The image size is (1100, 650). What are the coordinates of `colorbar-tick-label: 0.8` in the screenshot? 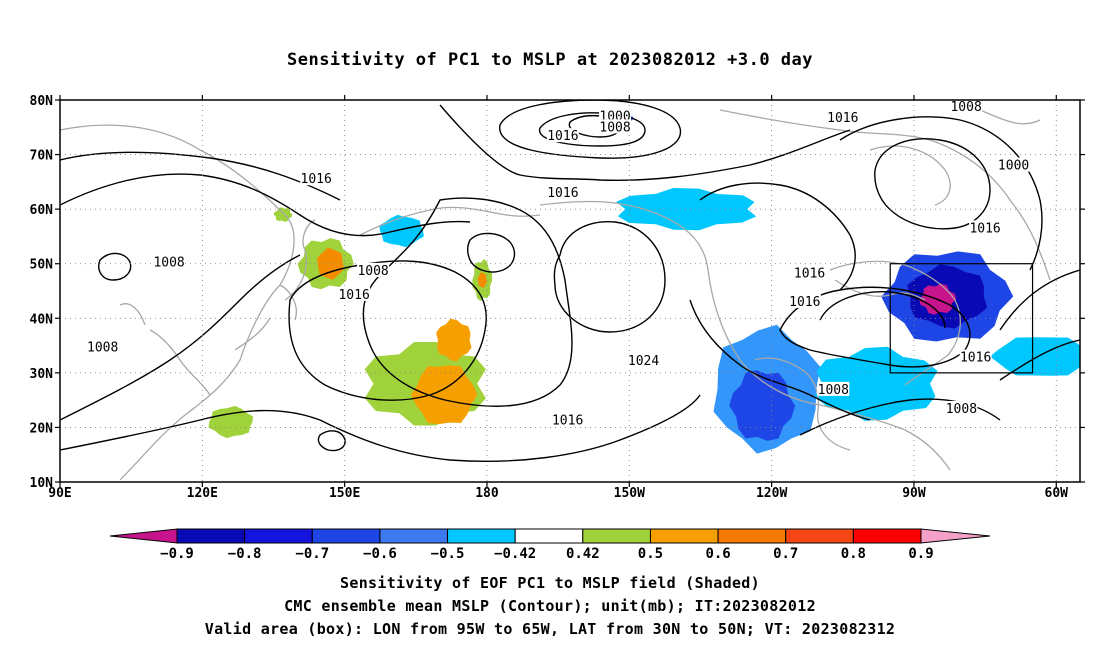 It's located at (853, 554).